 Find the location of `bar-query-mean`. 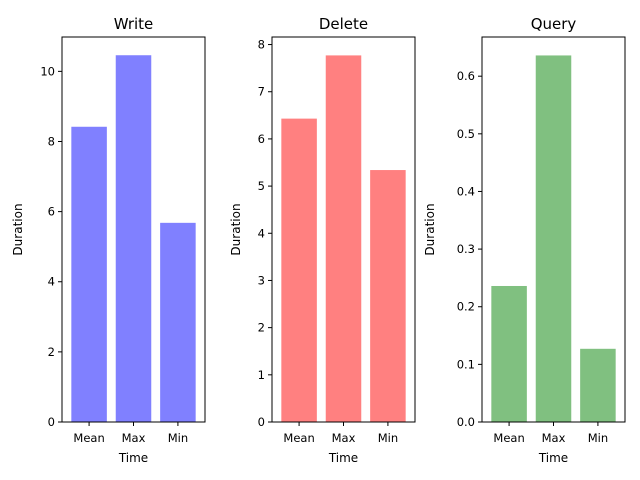

bar-query-mean is located at coordinates (509, 353).